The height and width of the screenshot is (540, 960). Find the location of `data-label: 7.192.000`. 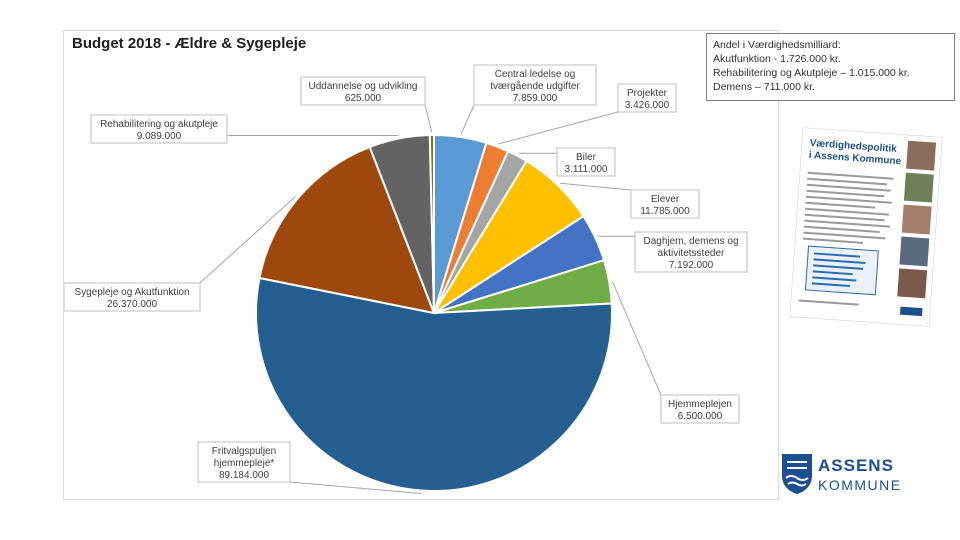

data-label: 7.192.000 is located at coordinates (691, 265).